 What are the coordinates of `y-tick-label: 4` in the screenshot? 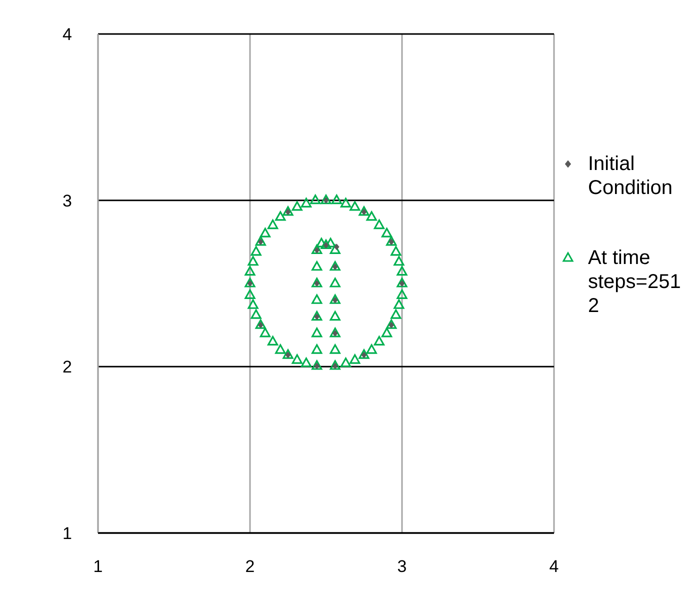 It's located at (67, 34).